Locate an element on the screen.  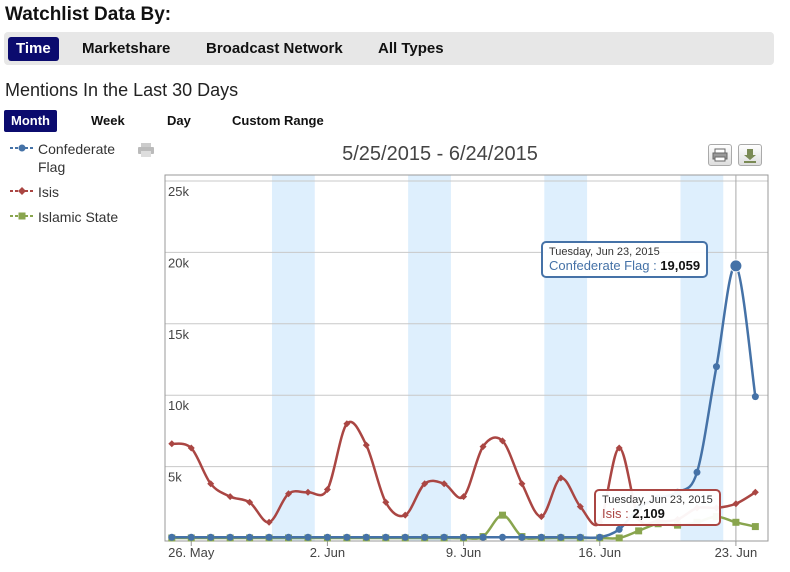
legend-item-islamic-state: Islamic State is located at coordinates (75, 217).